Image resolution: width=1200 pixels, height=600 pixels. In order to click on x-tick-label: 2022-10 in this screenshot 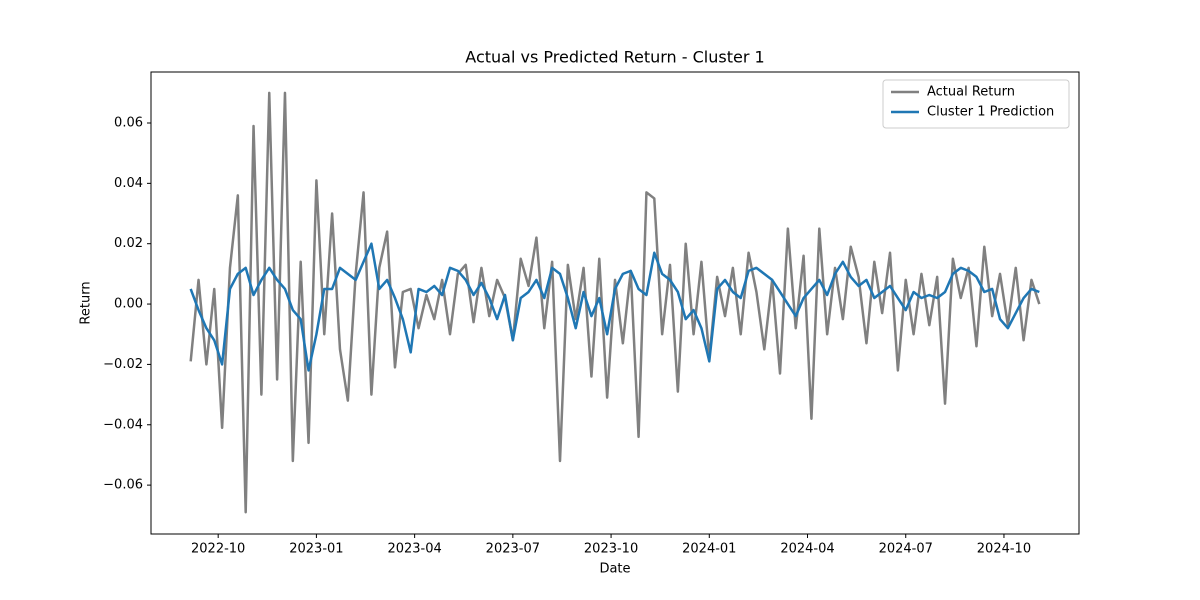, I will do `click(218, 549)`.